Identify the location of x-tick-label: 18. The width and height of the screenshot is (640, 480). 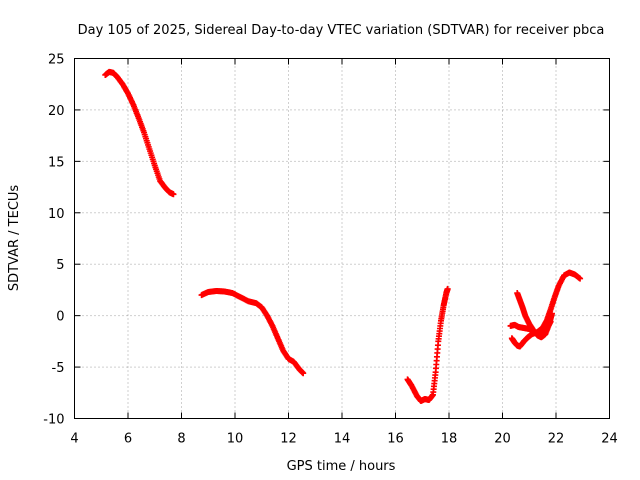
(449, 439).